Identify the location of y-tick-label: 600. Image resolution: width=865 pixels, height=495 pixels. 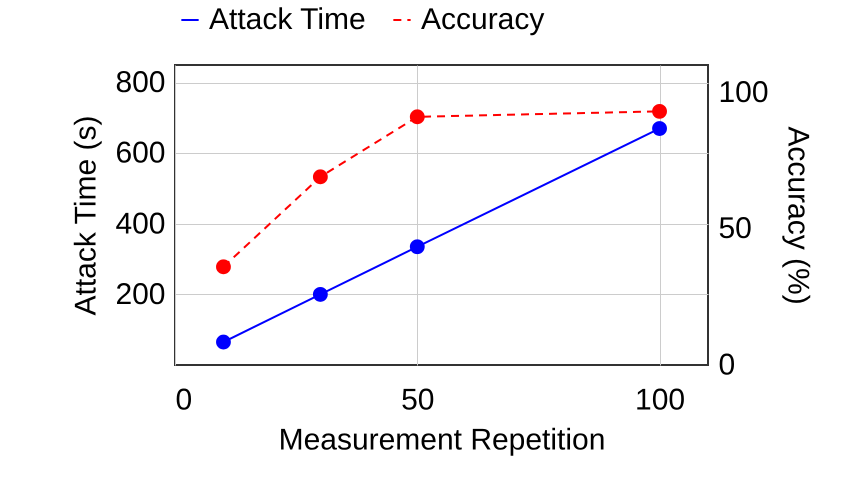
(140, 153).